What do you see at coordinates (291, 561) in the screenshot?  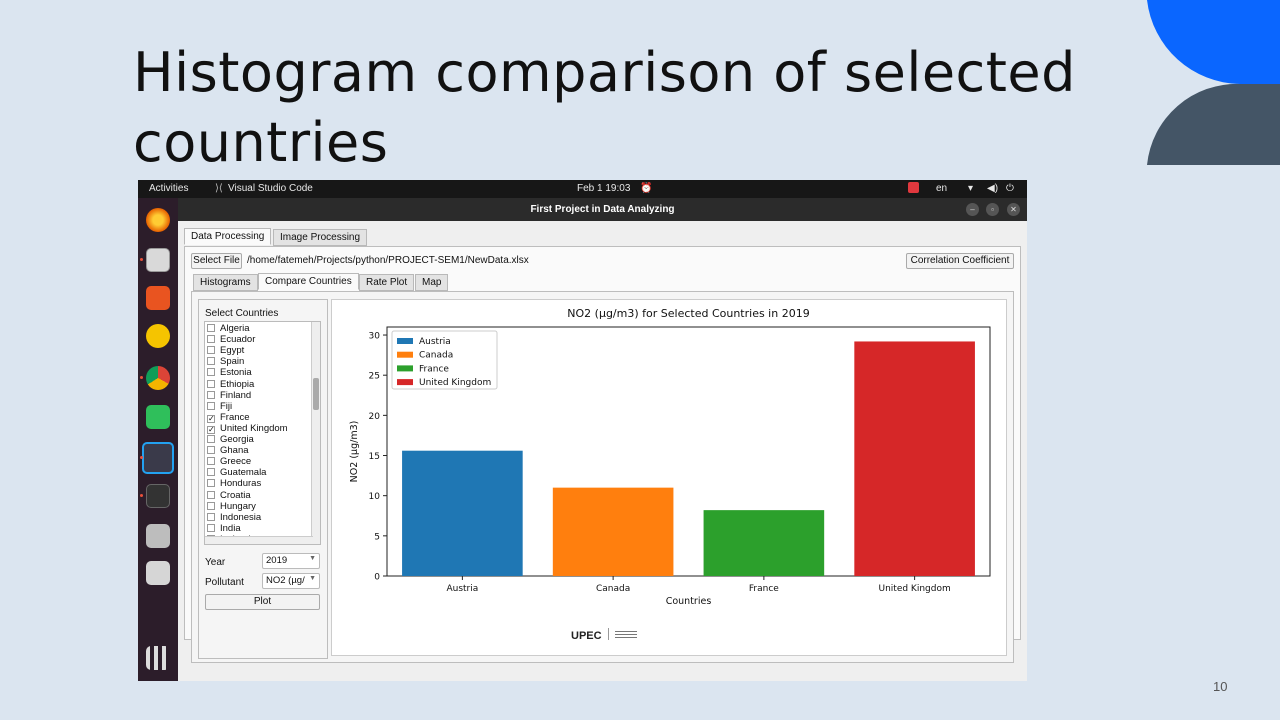 I see `year-select: 2019 ▼` at bounding box center [291, 561].